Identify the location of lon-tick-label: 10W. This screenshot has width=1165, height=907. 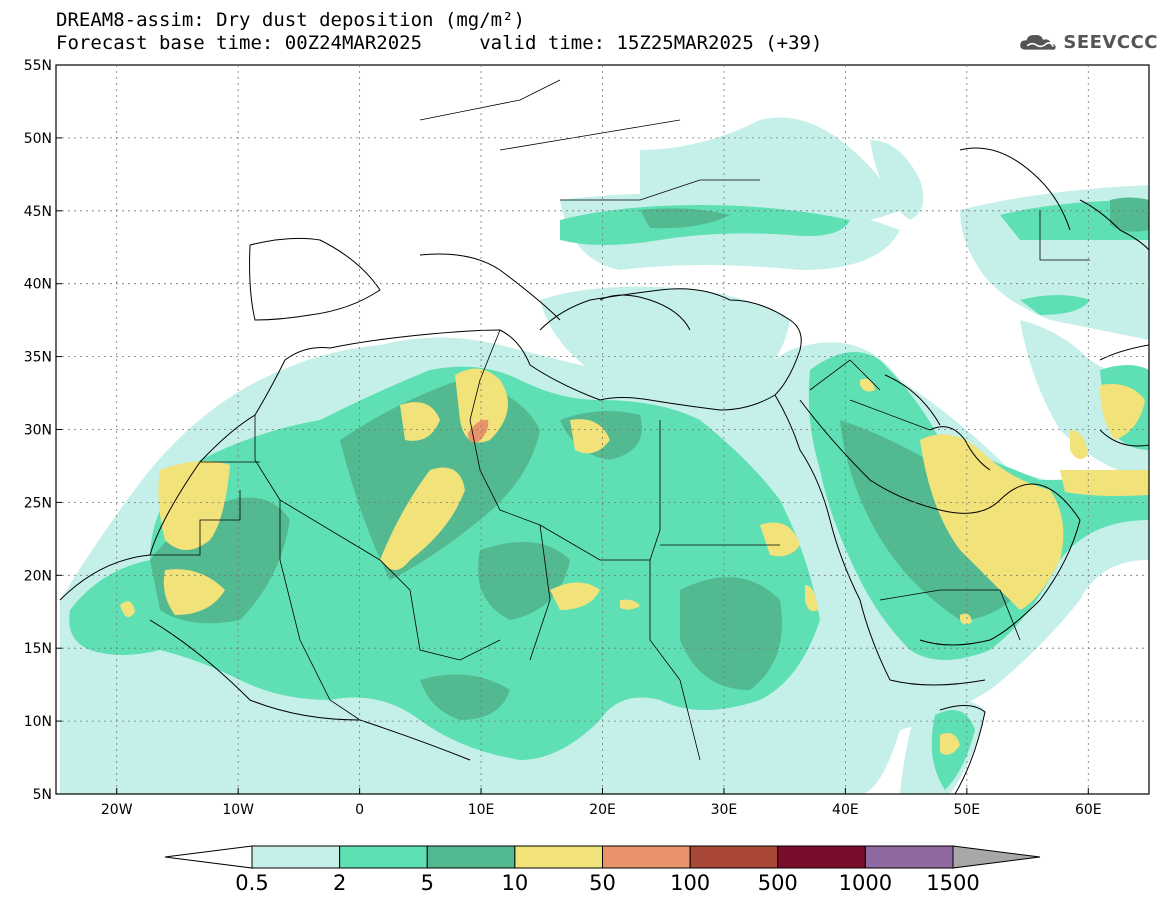
(238, 810).